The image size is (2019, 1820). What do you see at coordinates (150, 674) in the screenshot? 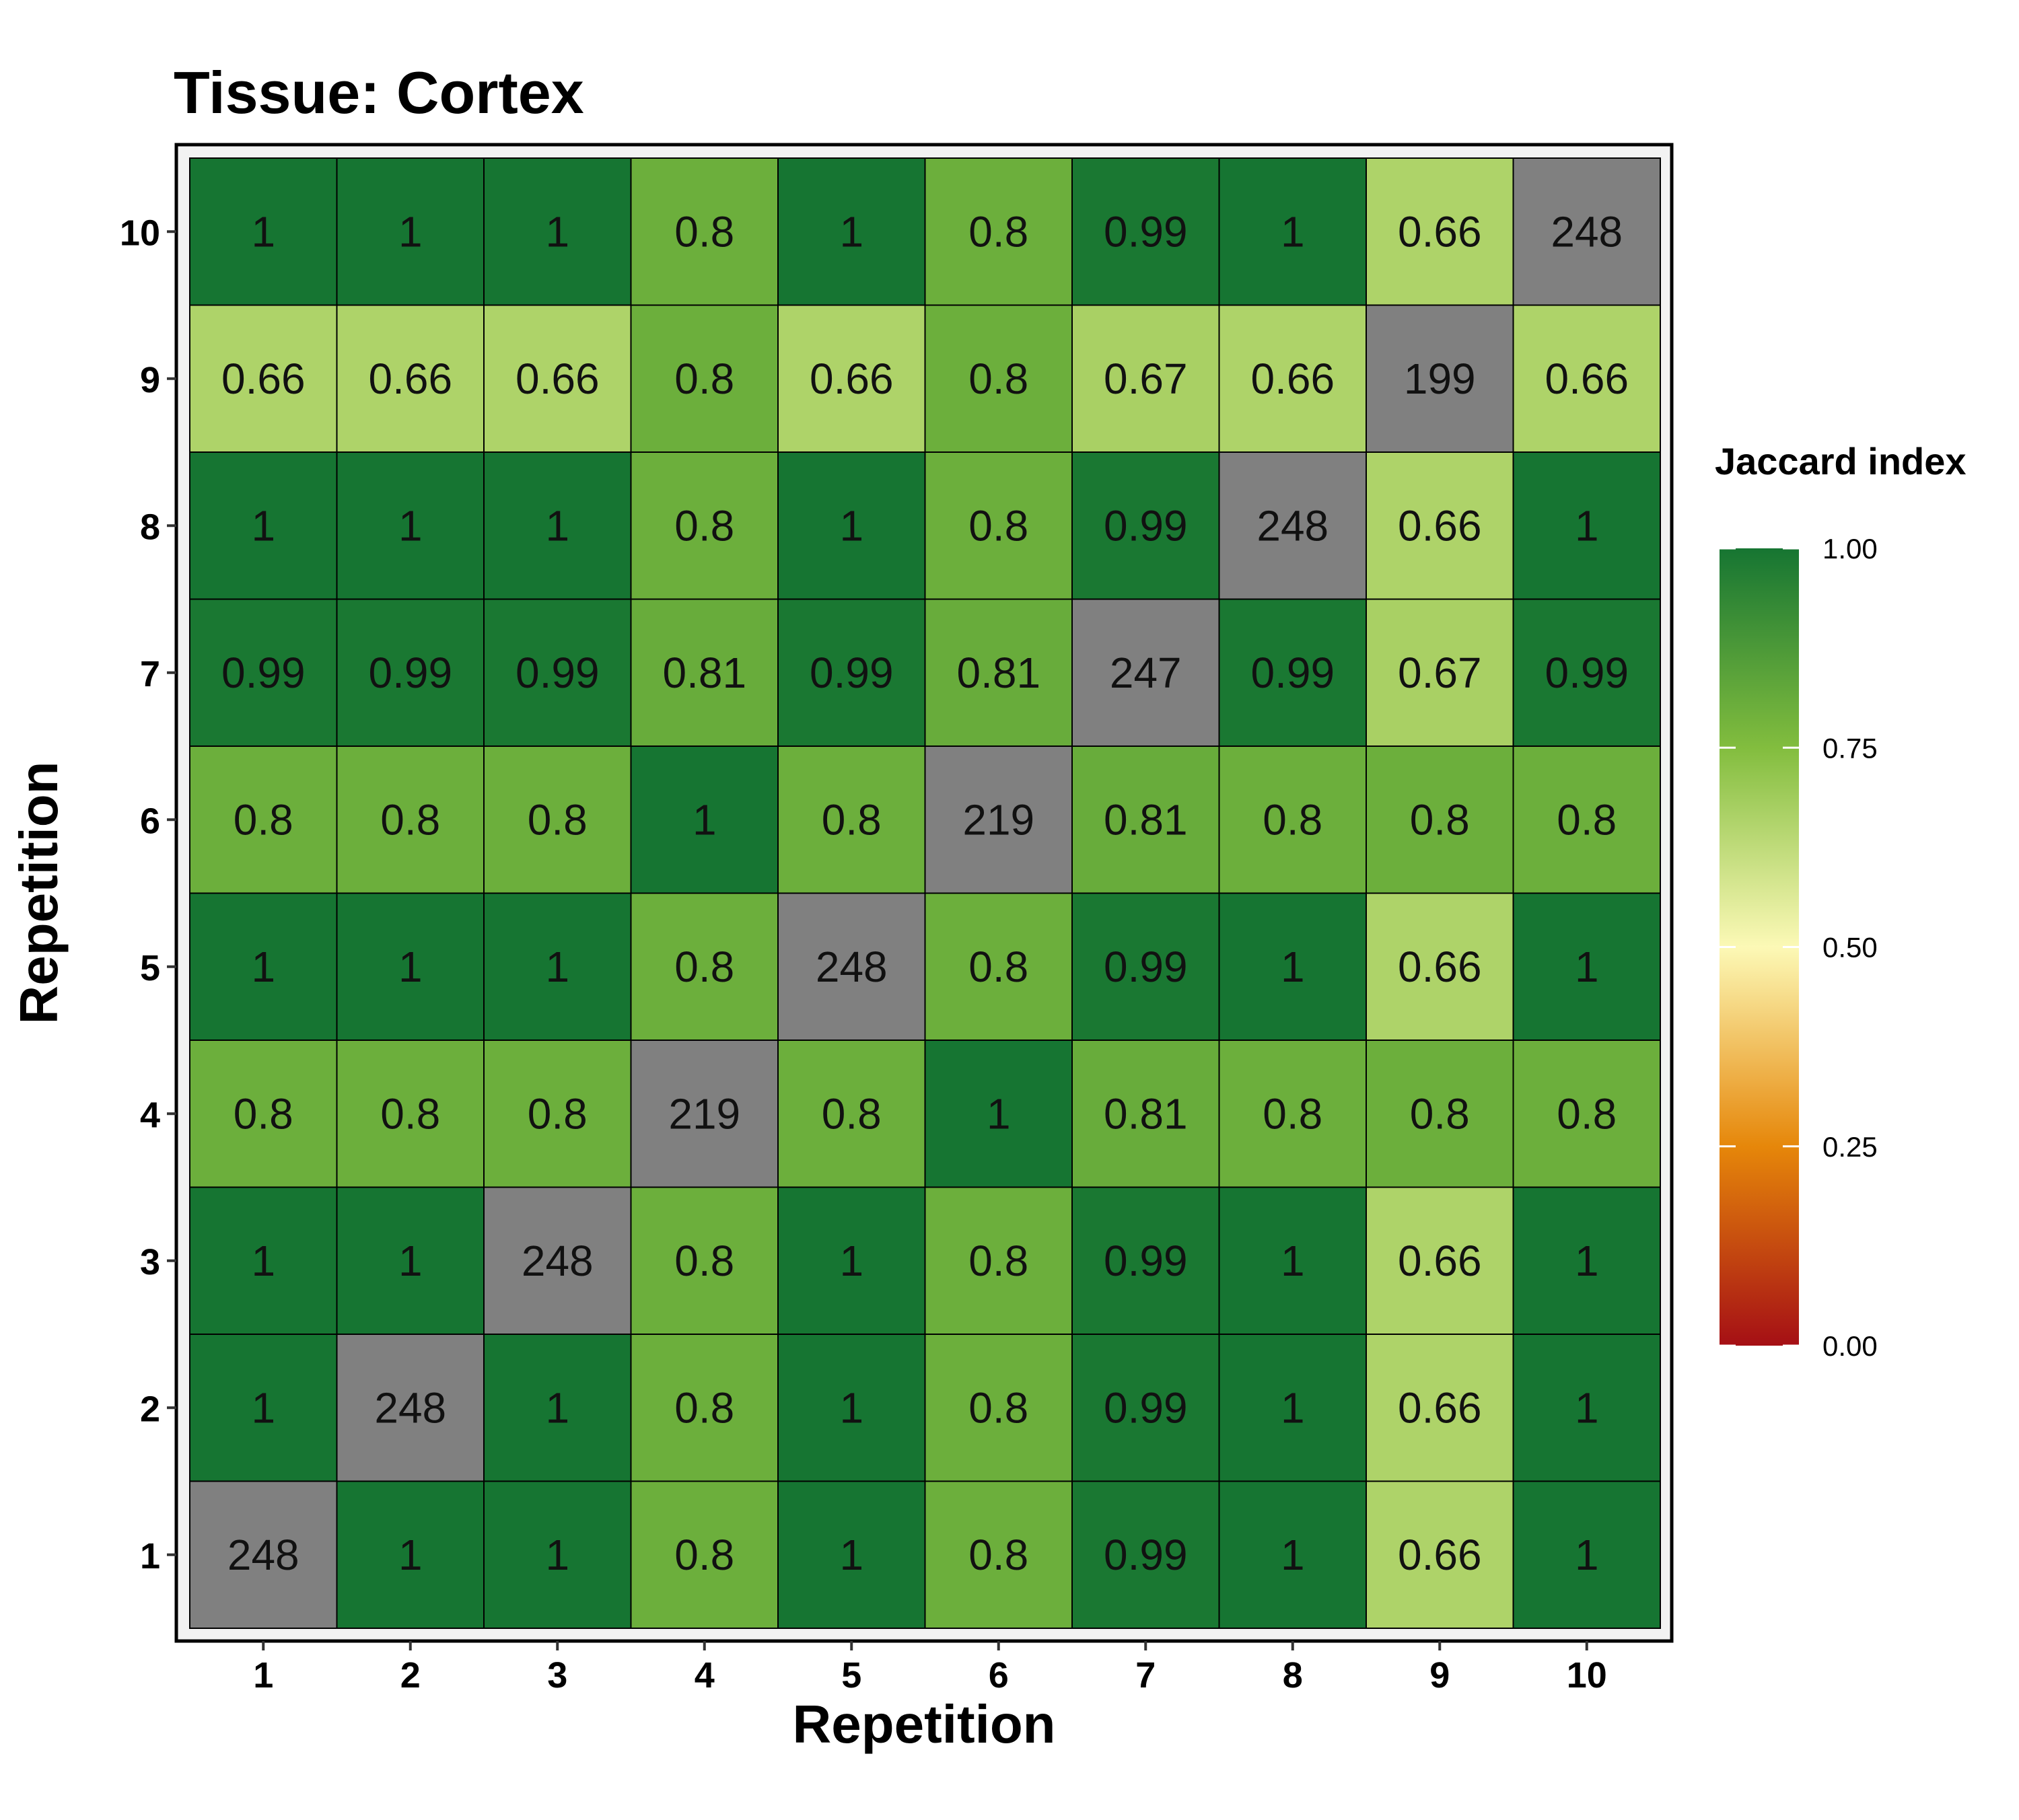
I see `y-tick-label: 7` at bounding box center [150, 674].